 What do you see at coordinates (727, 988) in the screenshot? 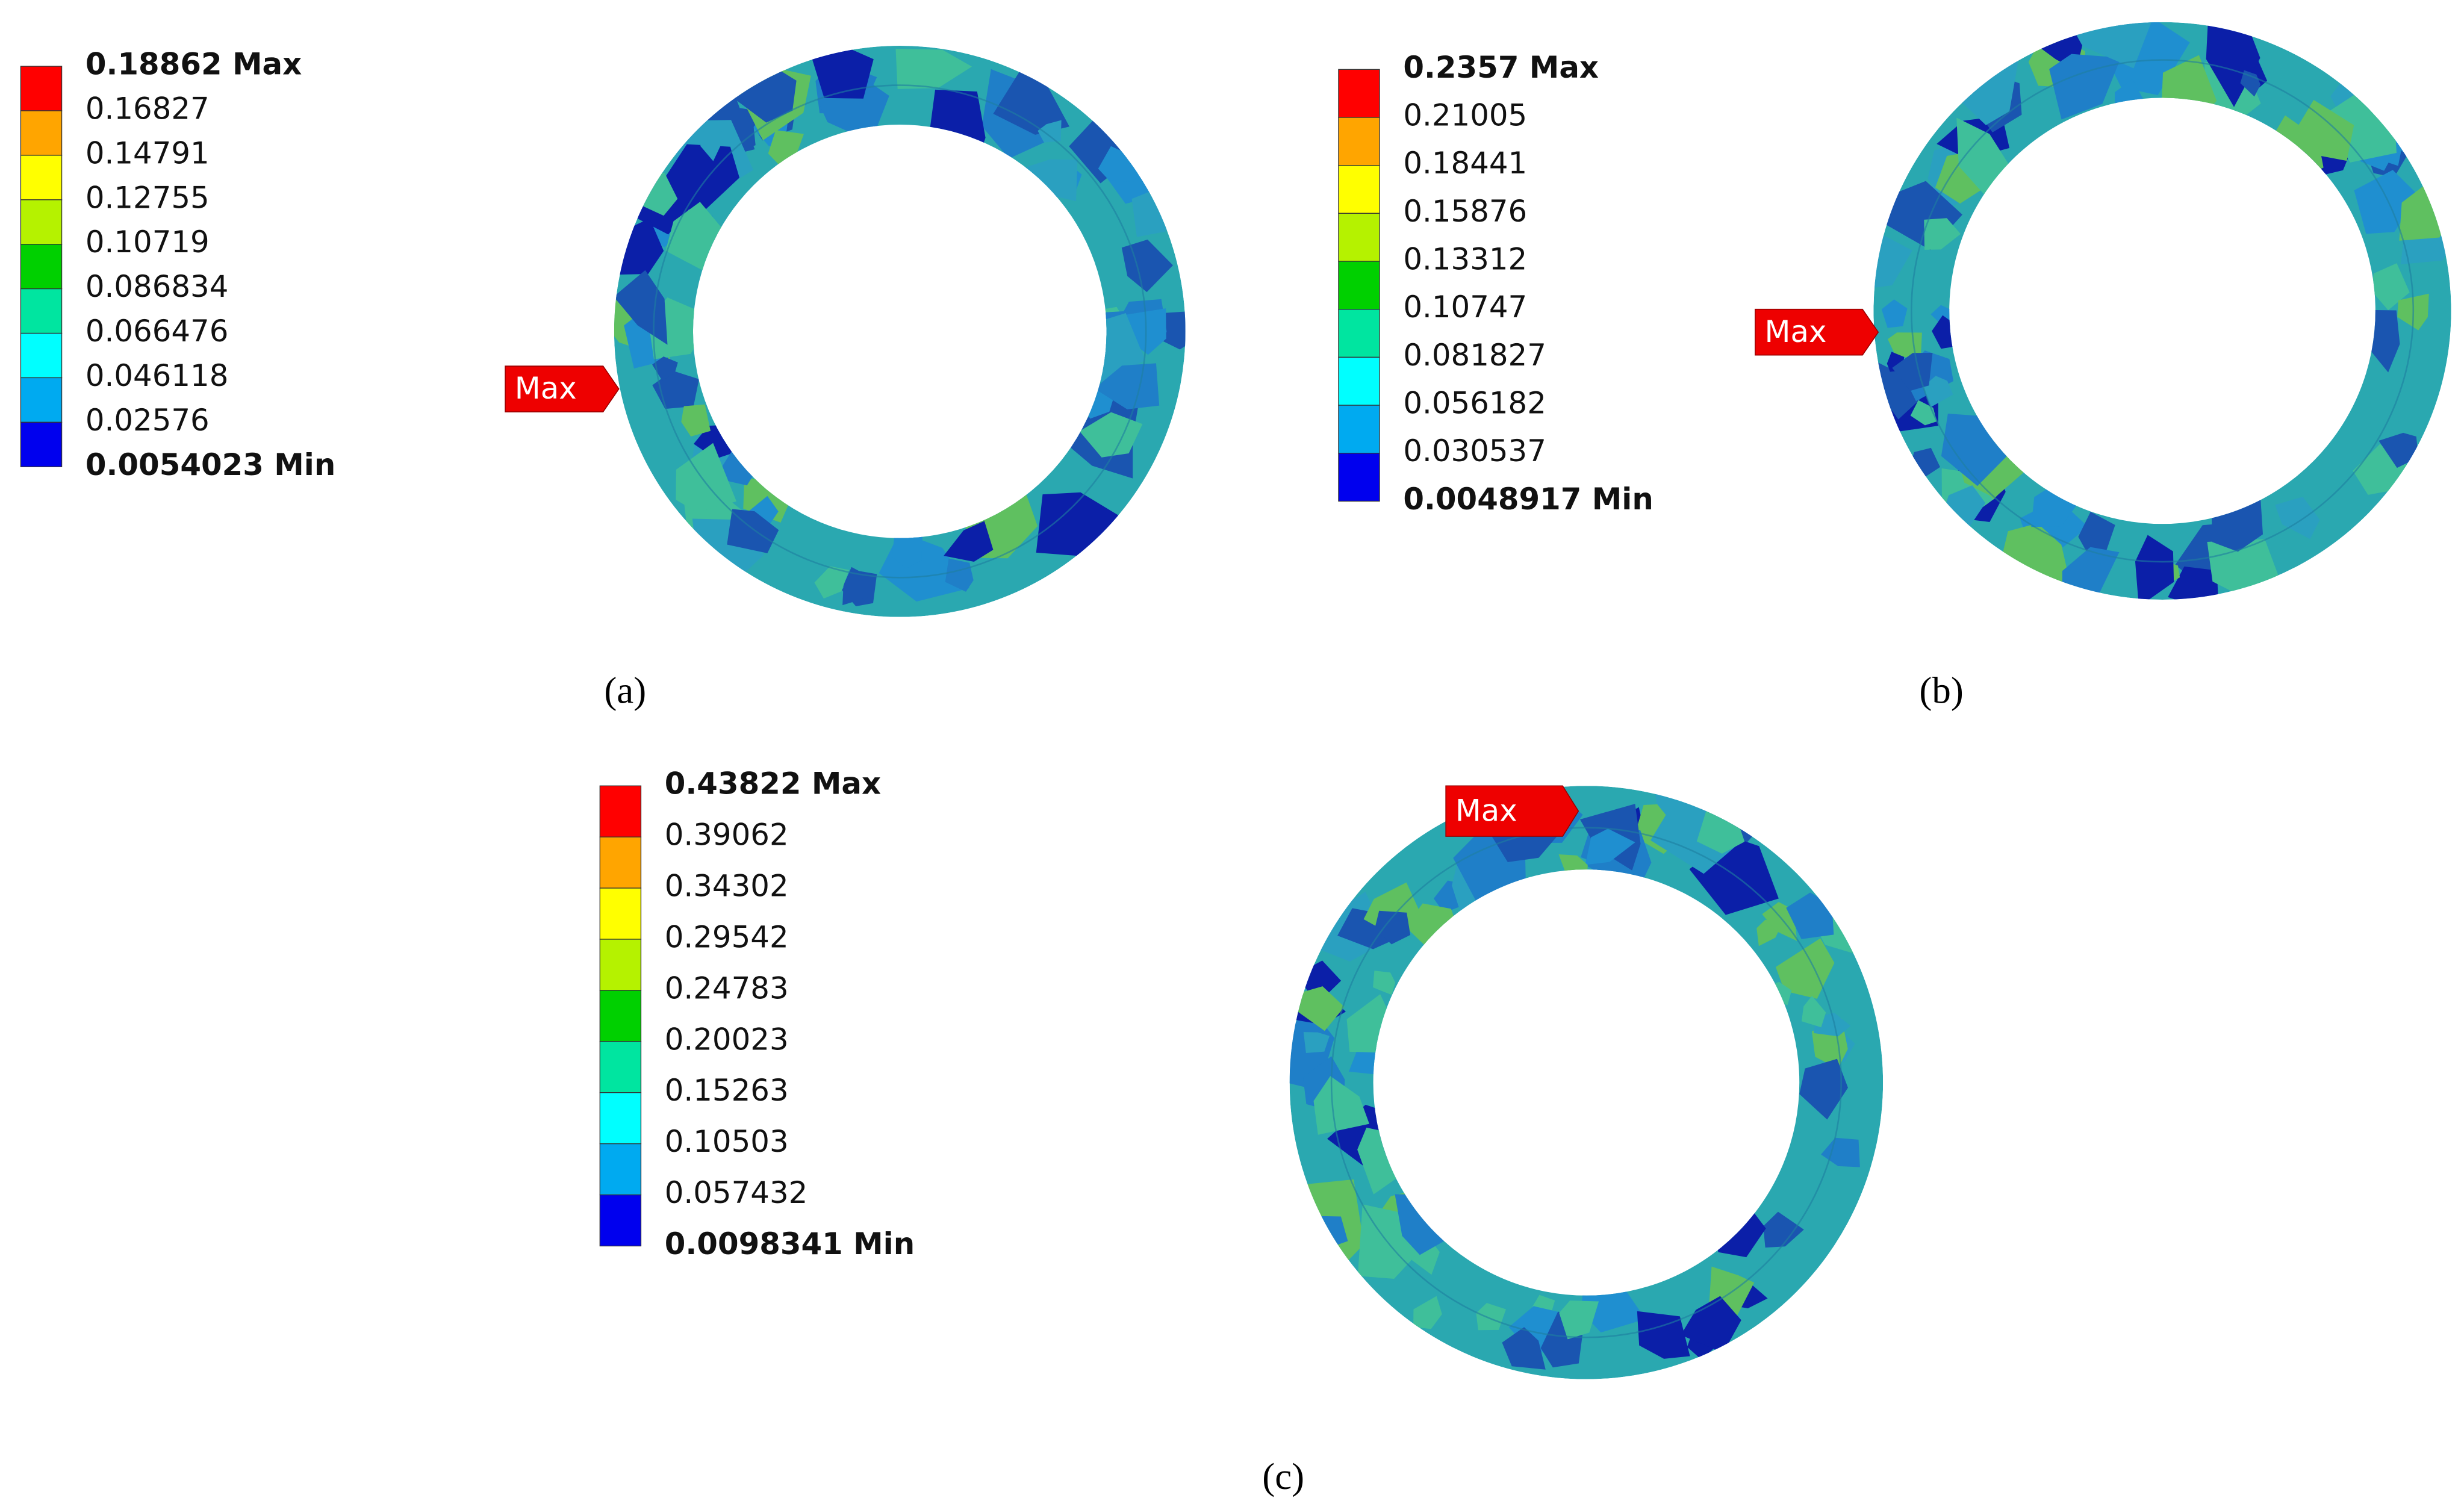
I see `legend-label: 0.24783` at bounding box center [727, 988].